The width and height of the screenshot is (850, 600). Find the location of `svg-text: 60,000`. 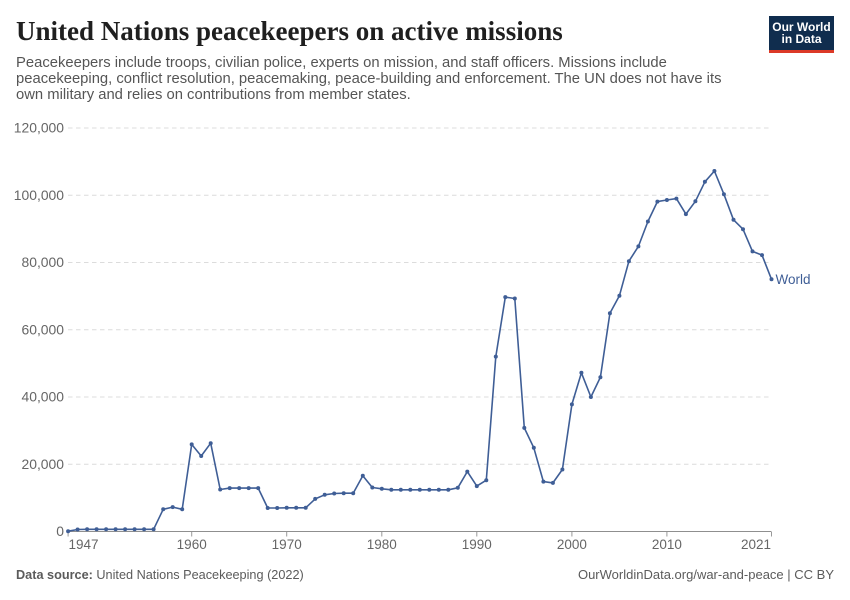

svg-text: 60,000 is located at coordinates (43, 329).